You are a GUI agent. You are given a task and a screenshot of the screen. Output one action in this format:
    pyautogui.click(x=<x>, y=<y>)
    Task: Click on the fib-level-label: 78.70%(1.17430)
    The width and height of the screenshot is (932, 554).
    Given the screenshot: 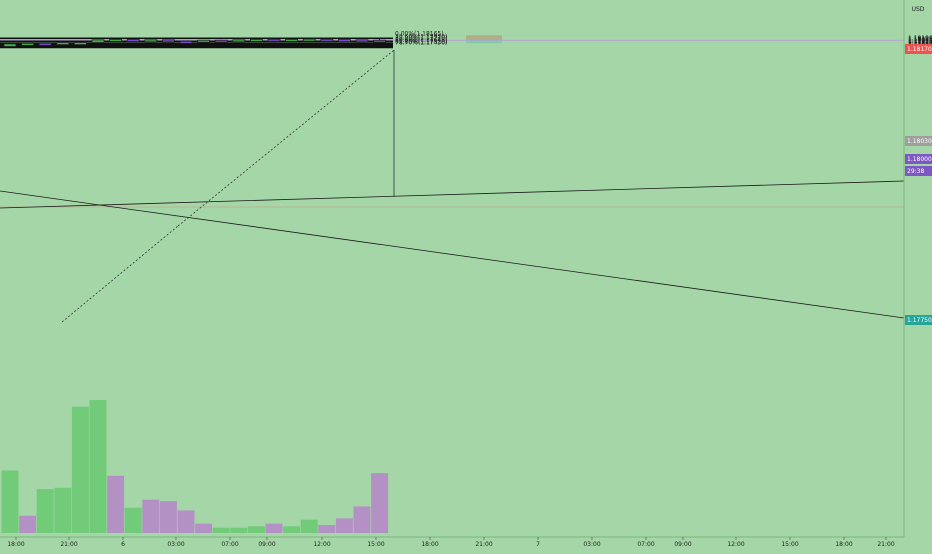 What is the action you would take?
    pyautogui.click(x=421, y=42)
    